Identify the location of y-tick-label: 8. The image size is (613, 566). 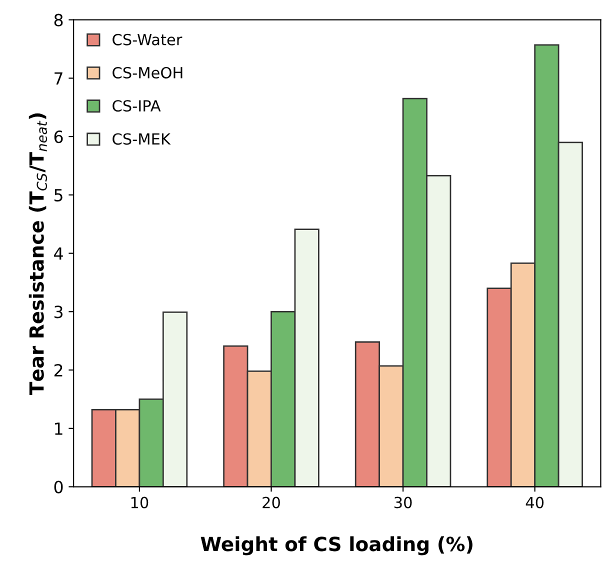
(58, 20).